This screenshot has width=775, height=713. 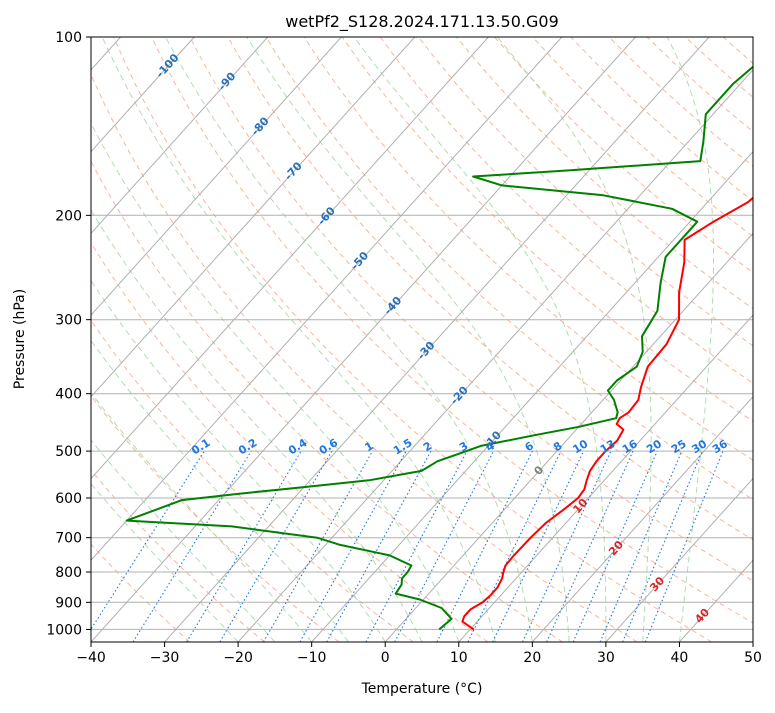 I want to click on x-tick-label: −40, so click(x=91, y=658).